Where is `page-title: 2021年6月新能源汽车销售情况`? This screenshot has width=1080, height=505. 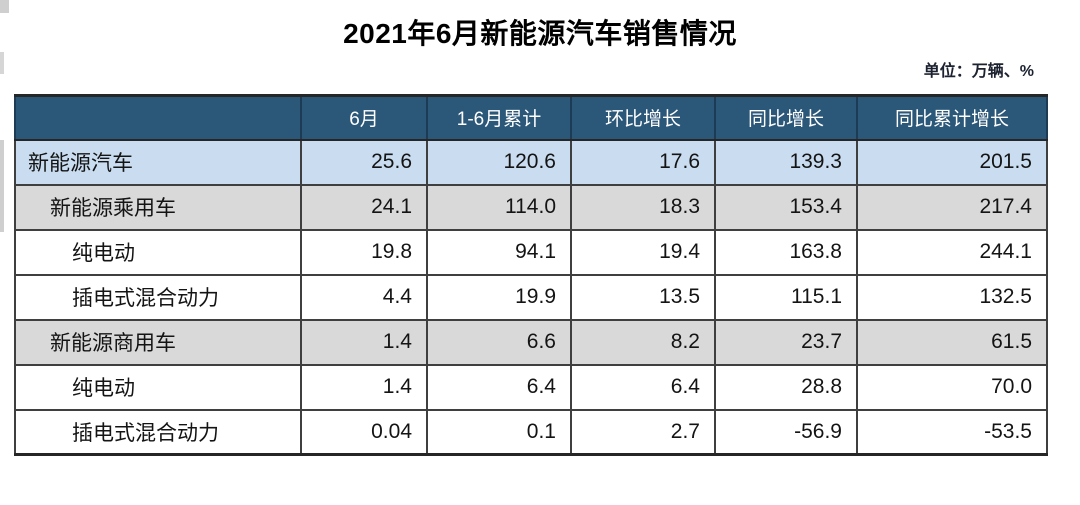 page-title: 2021年6月新能源汽车销售情况 is located at coordinates (540, 33).